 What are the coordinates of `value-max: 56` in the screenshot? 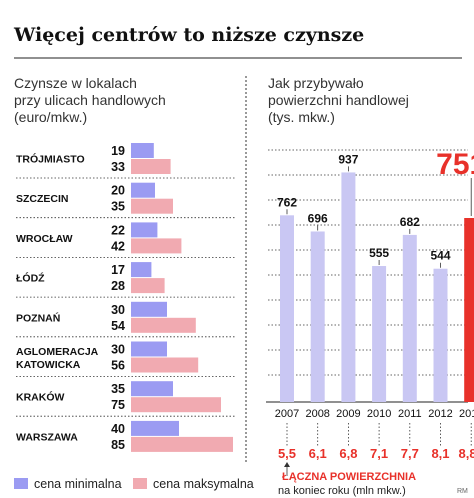 It's located at (118, 366).